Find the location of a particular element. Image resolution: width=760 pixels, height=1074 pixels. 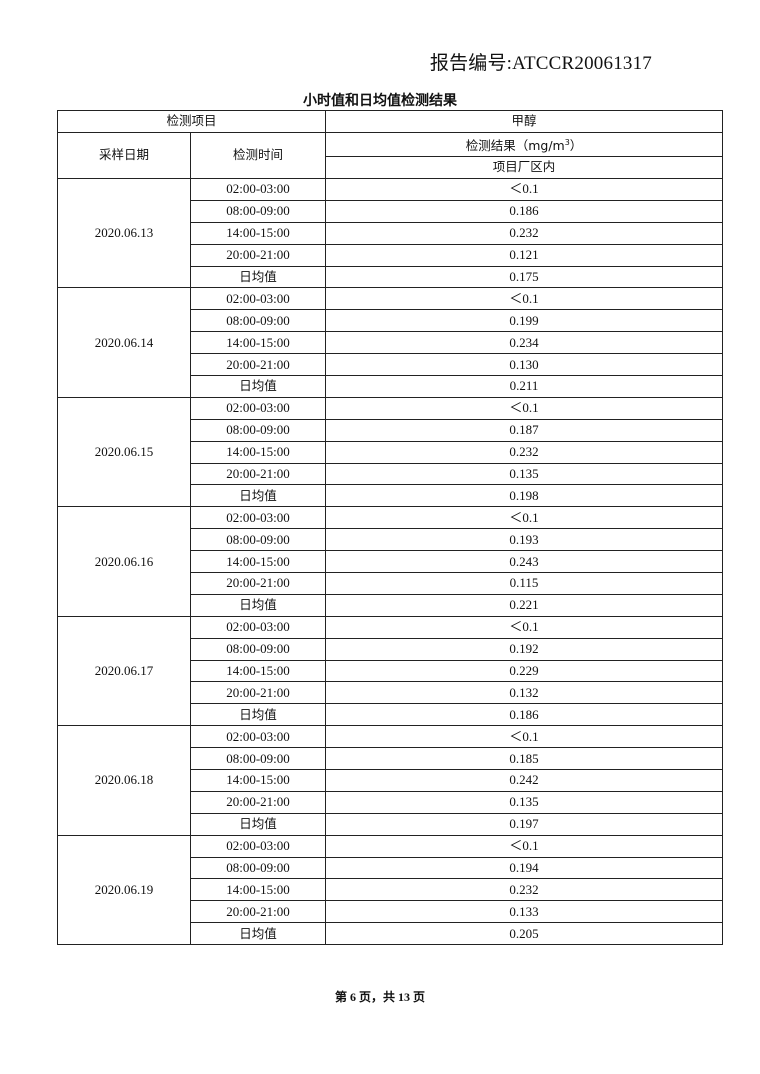

table-row: 20:00-21:00 0.135 is located at coordinates (391, 474).